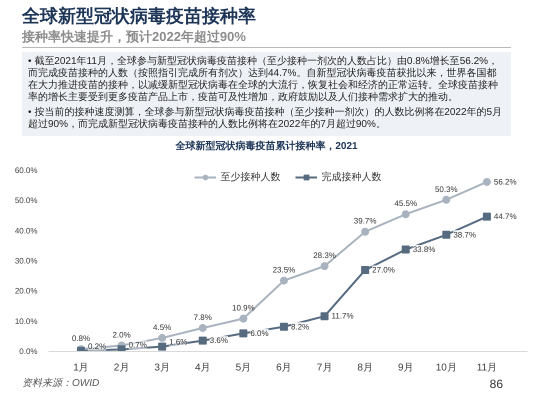  What do you see at coordinates (446, 189) in the screenshot?
I see `data-label: 50.3%` at bounding box center [446, 189].